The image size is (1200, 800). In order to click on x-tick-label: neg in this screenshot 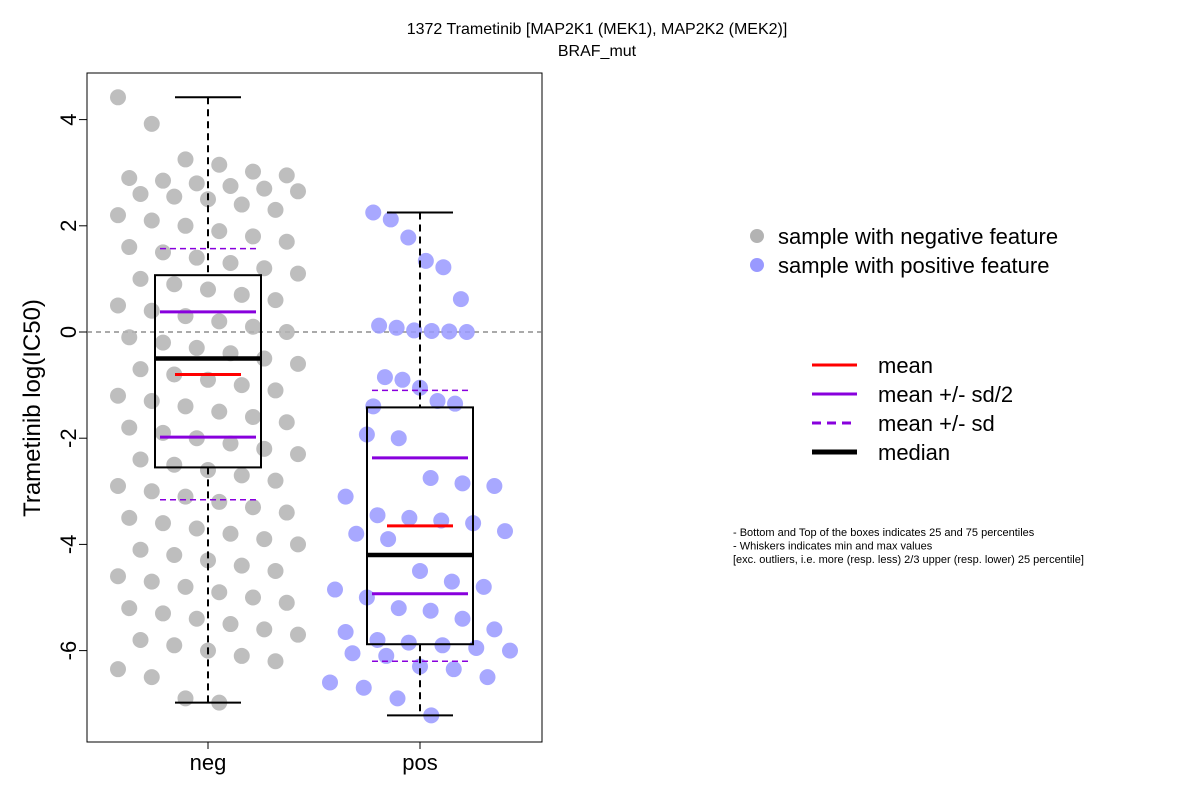, I will do `click(208, 762)`.